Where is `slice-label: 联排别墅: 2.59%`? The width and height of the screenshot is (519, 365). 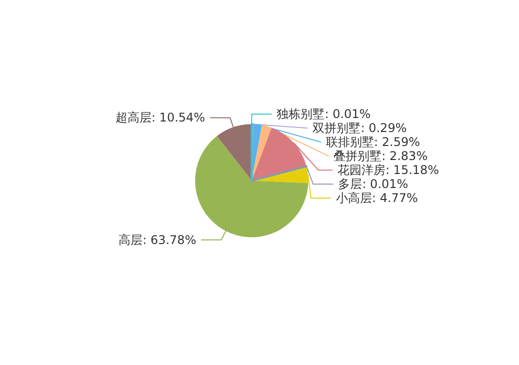
slice-label: 联排别墅: 2.59% is located at coordinates (373, 142).